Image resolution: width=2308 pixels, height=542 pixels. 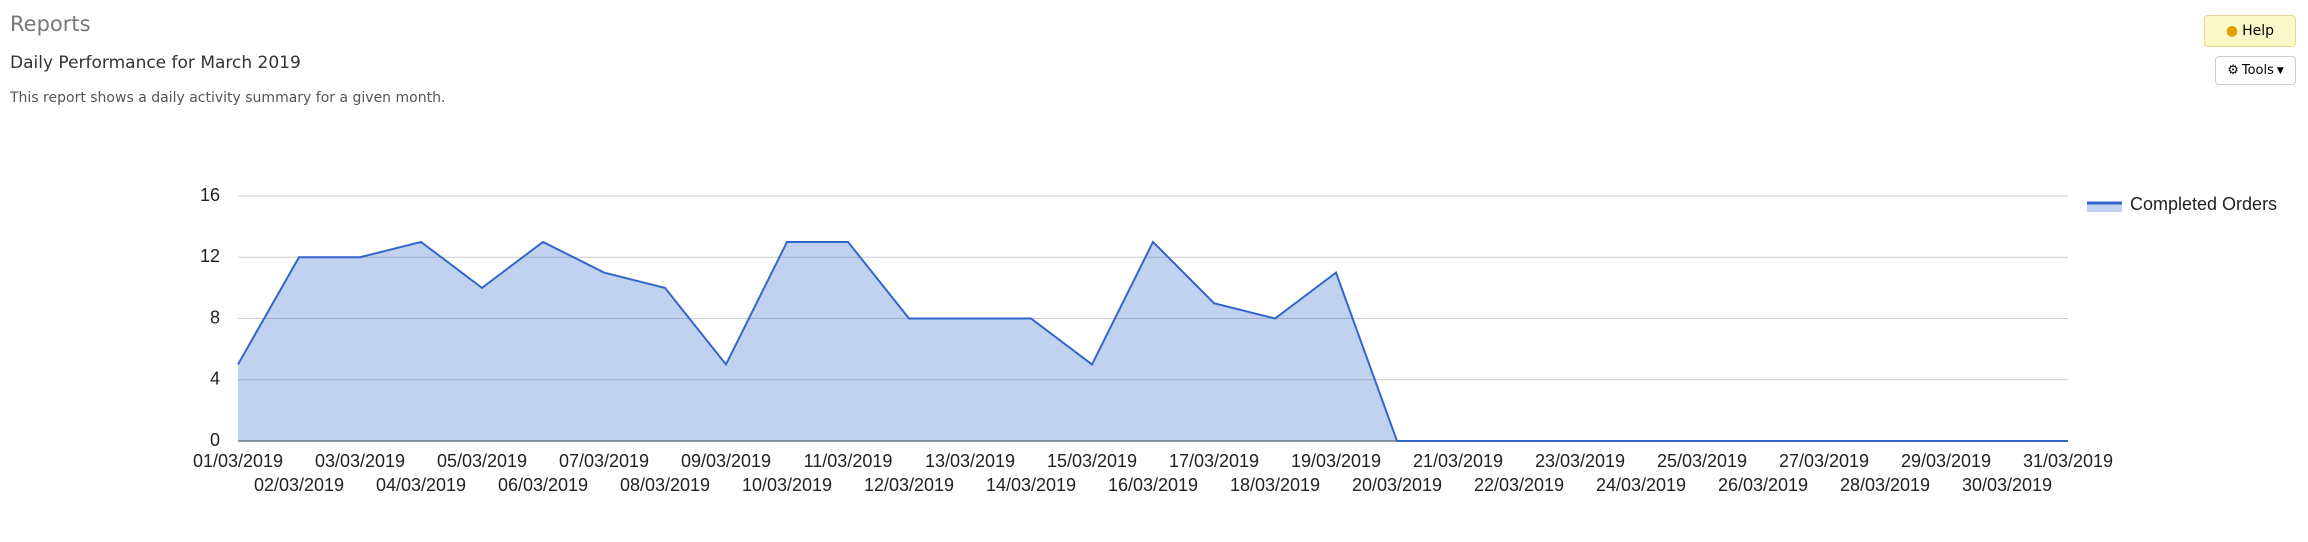 What do you see at coordinates (1153, 485) in the screenshot?
I see `x-tick-label: 16/03/2019` at bounding box center [1153, 485].